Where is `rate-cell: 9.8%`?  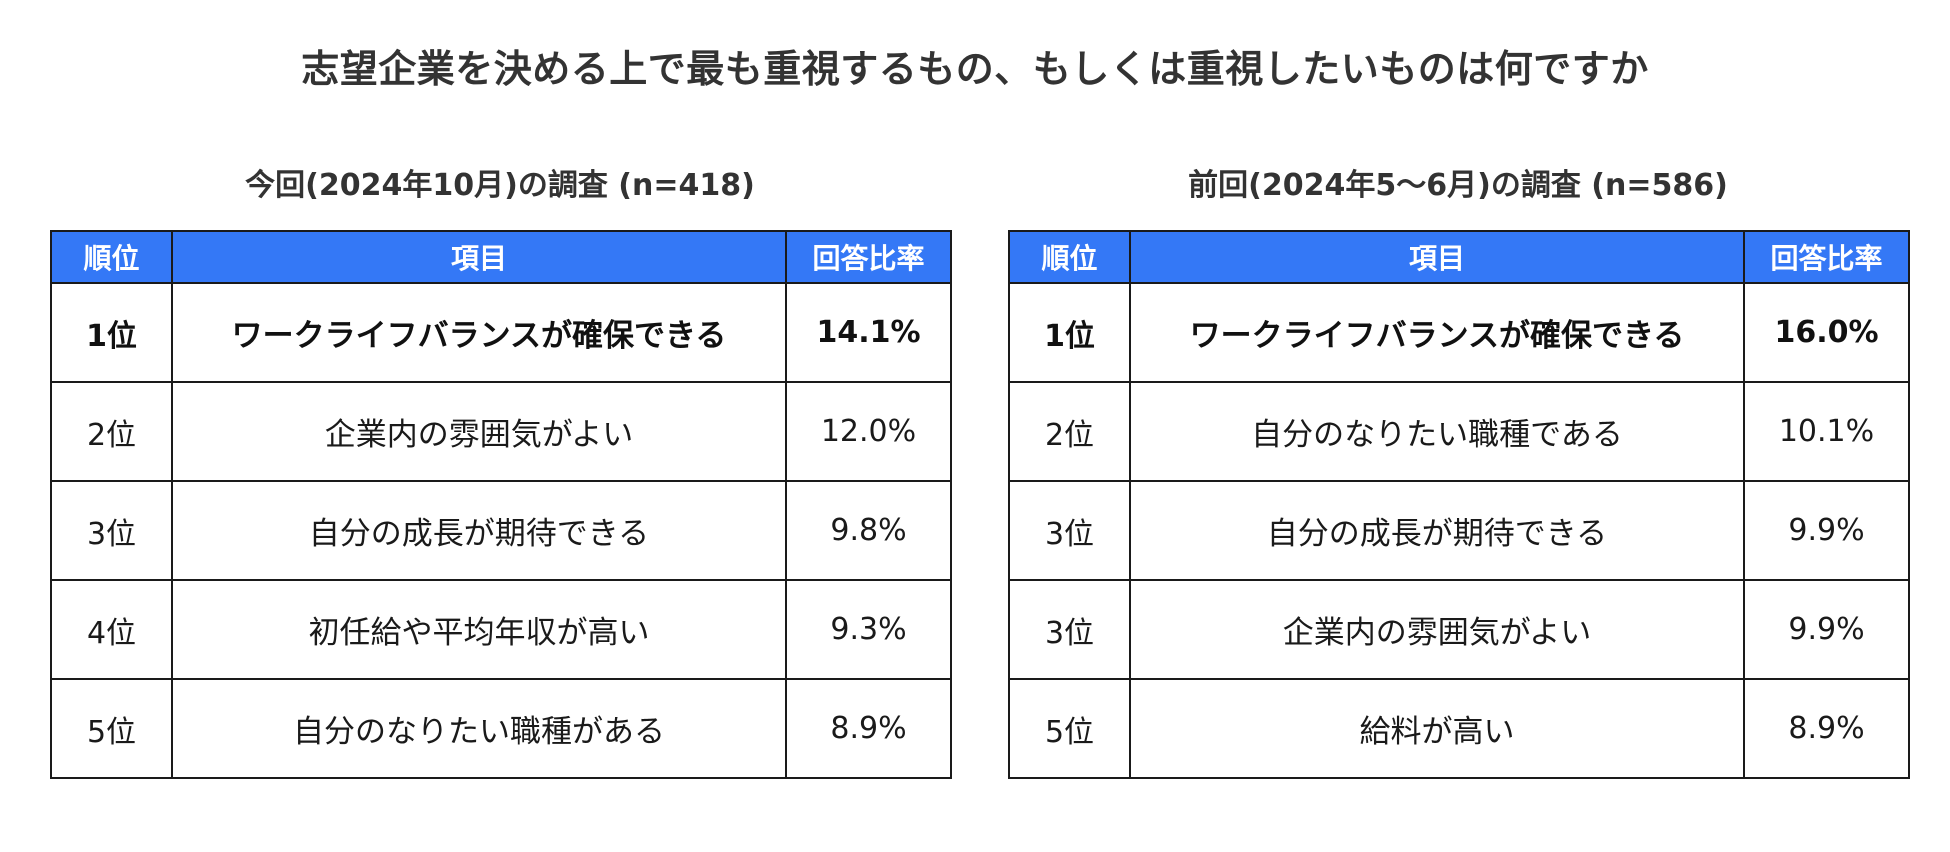
rate-cell: 9.8% is located at coordinates (868, 530).